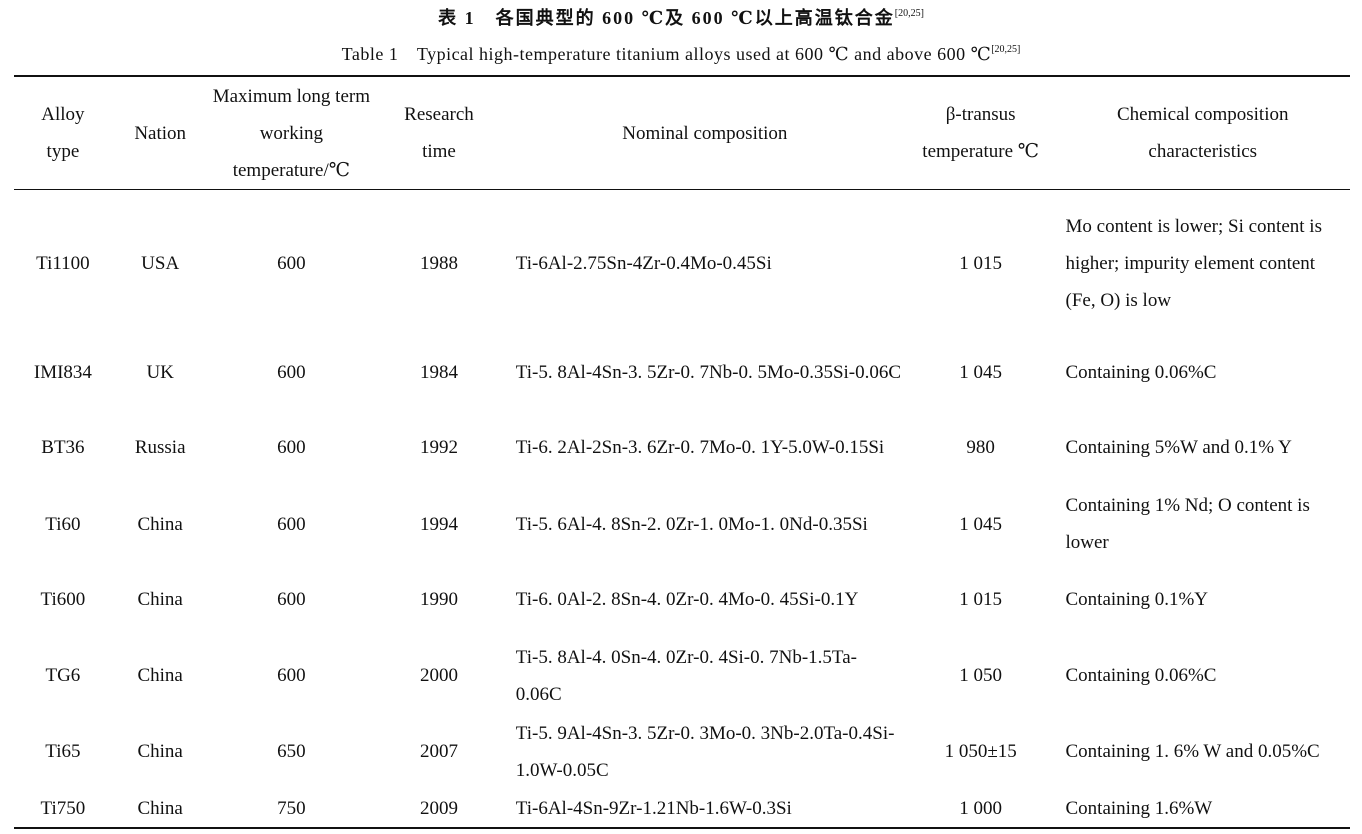  Describe the element at coordinates (63, 133) in the screenshot. I see `header-alloy-type: Alloy type` at that location.